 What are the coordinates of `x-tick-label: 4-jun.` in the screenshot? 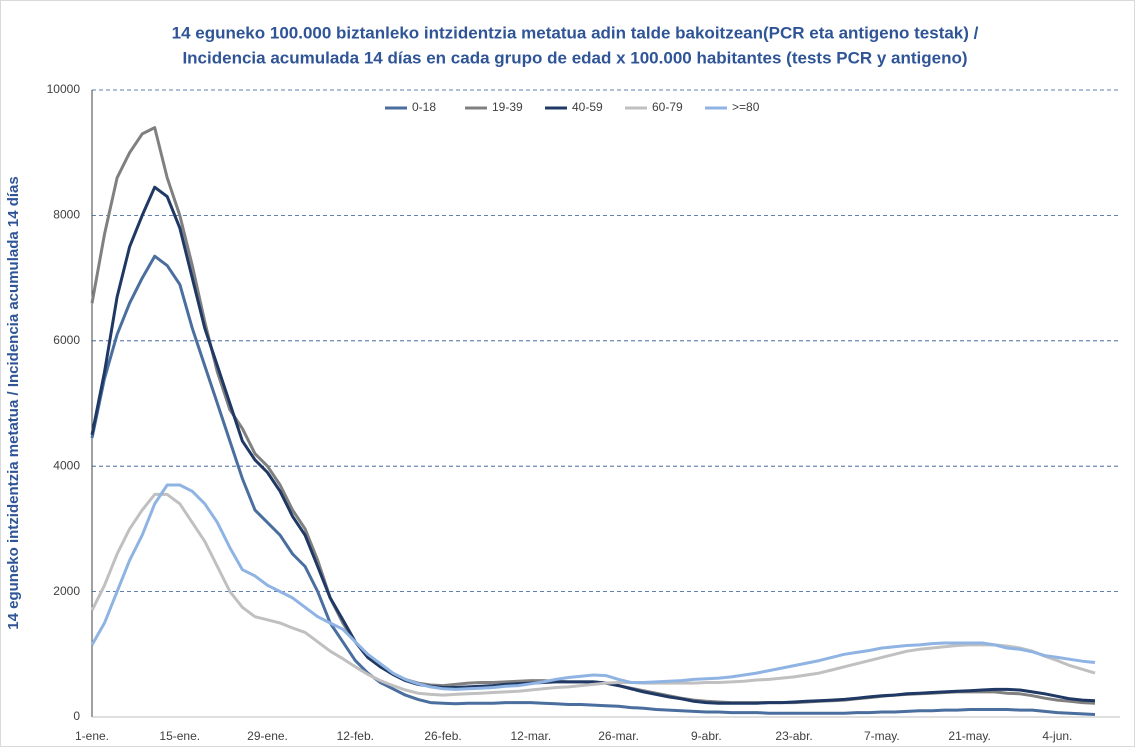 It's located at (1057, 736).